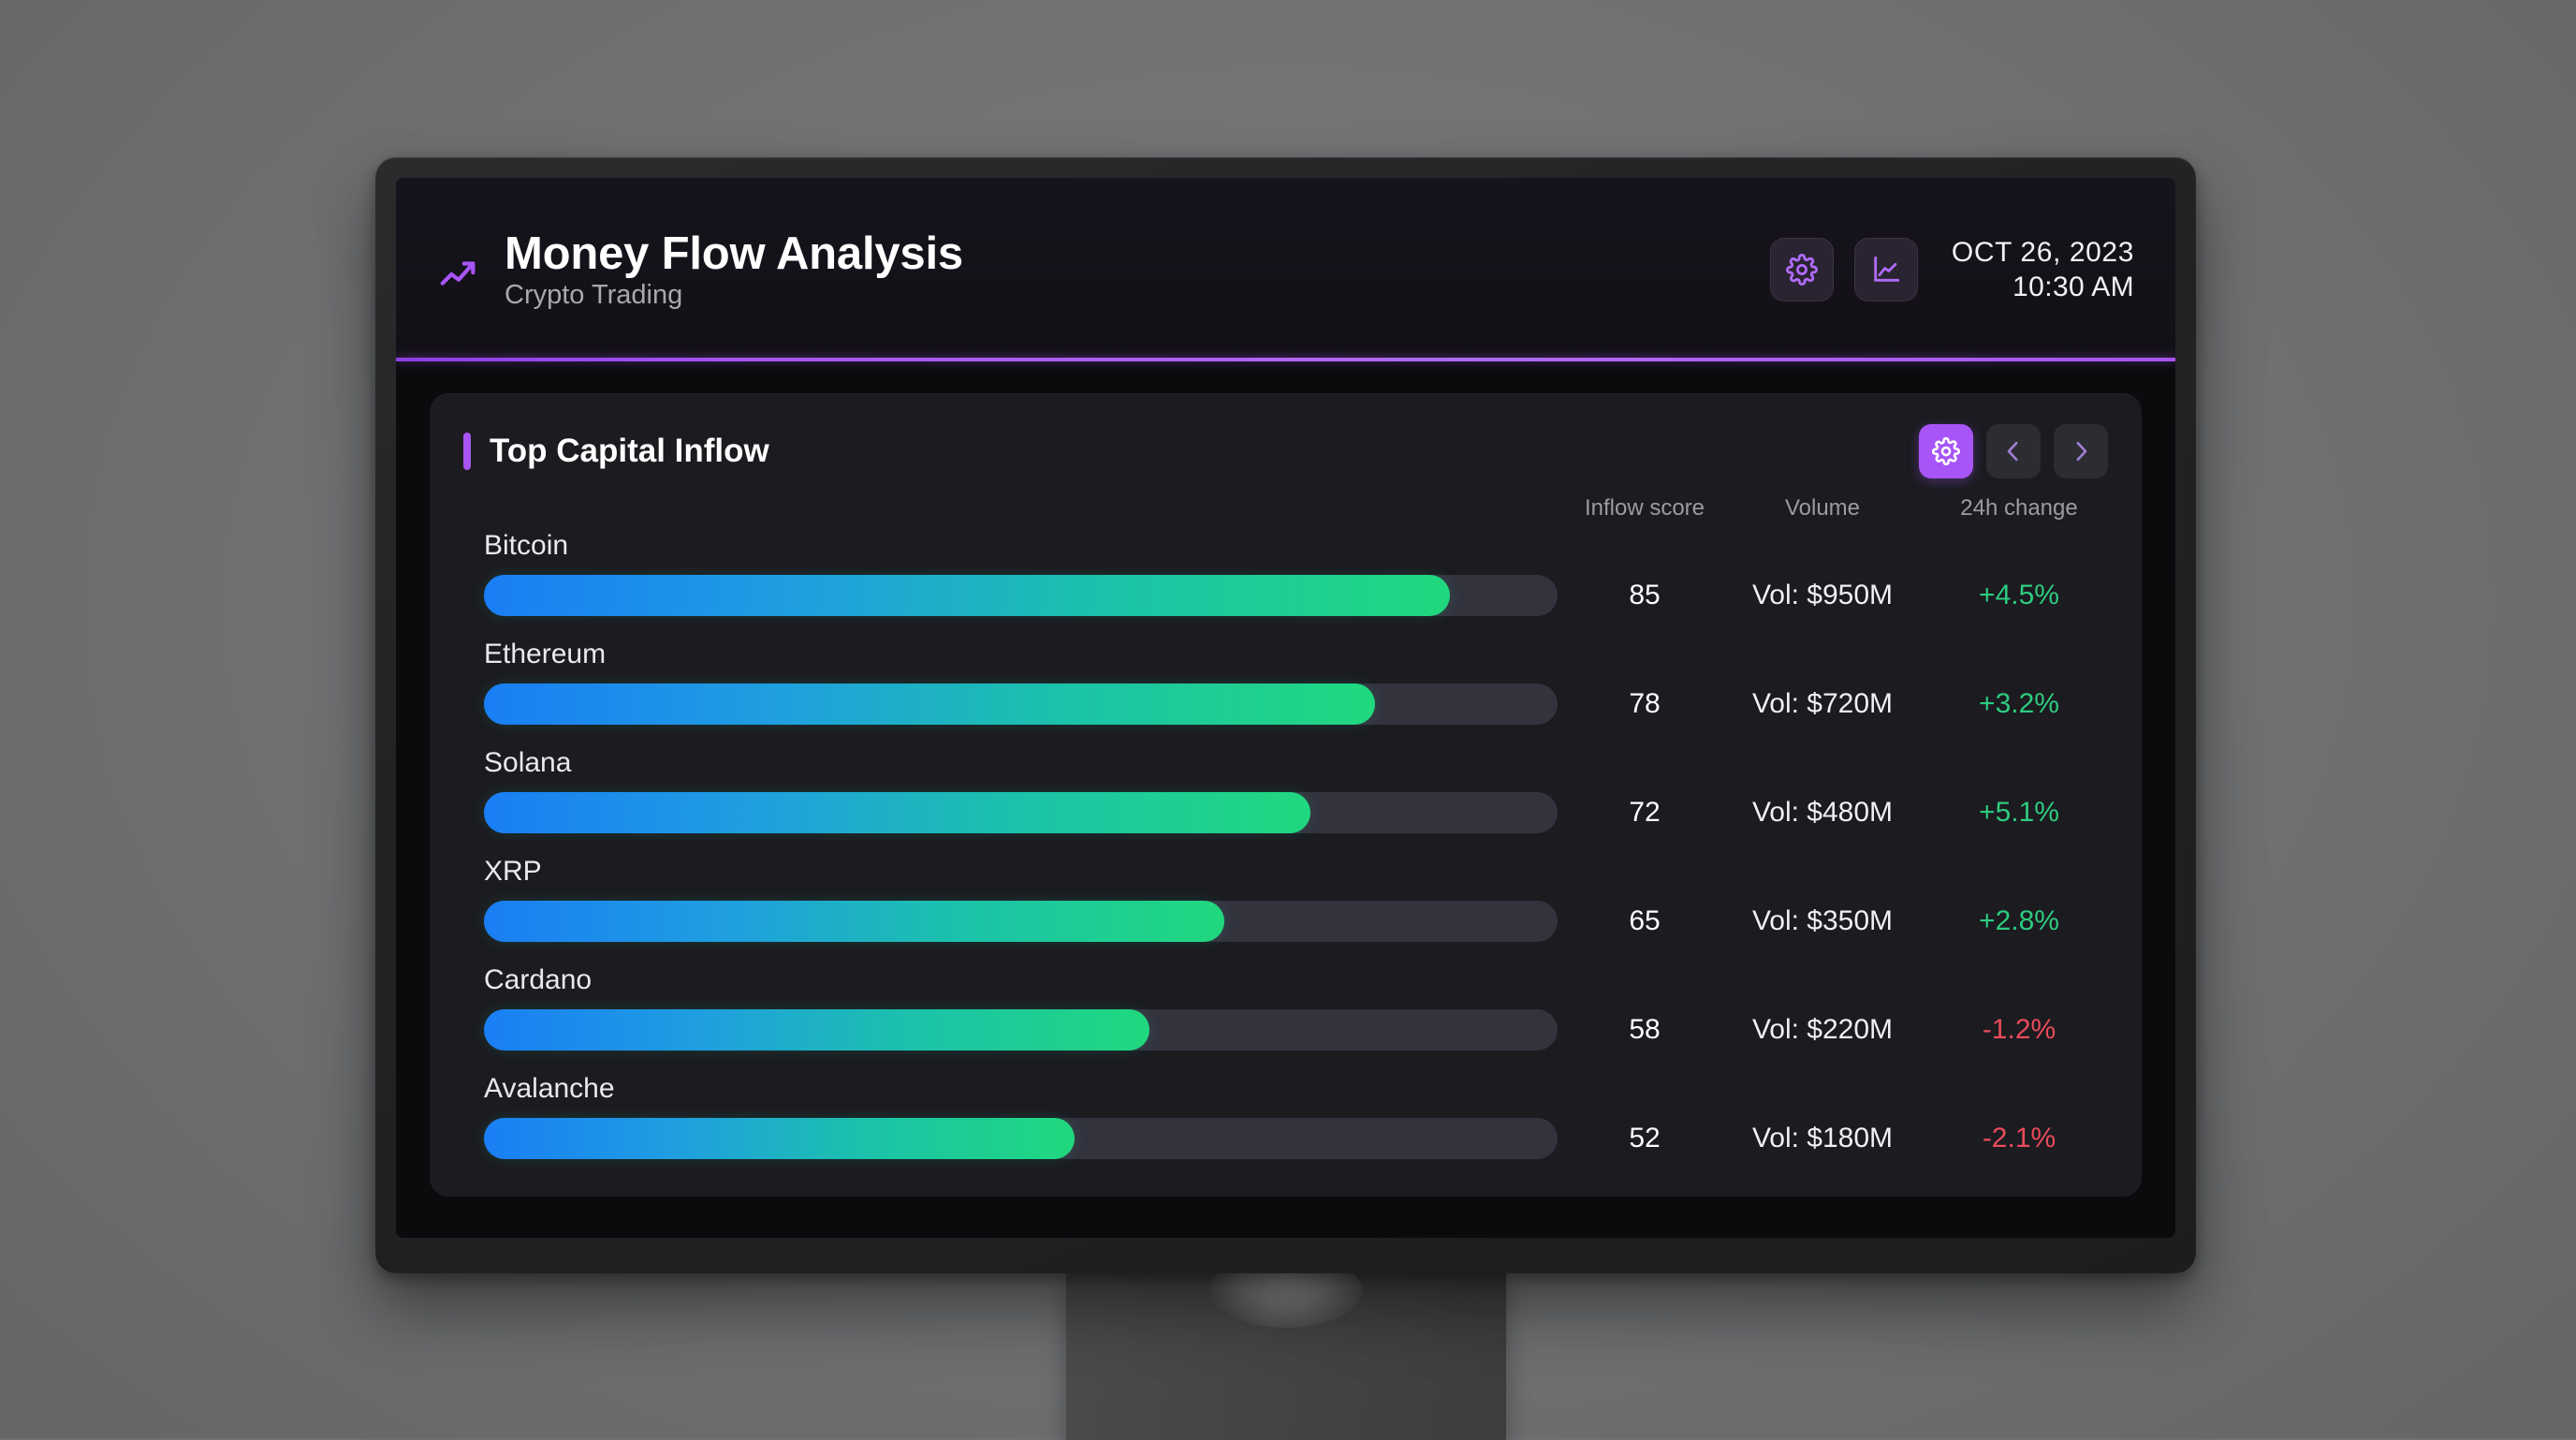 This screenshot has width=2576, height=1440. Describe the element at coordinates (2043, 270) in the screenshot. I see `datetime-display: OCT 26, 2023 10:30 AM` at that location.